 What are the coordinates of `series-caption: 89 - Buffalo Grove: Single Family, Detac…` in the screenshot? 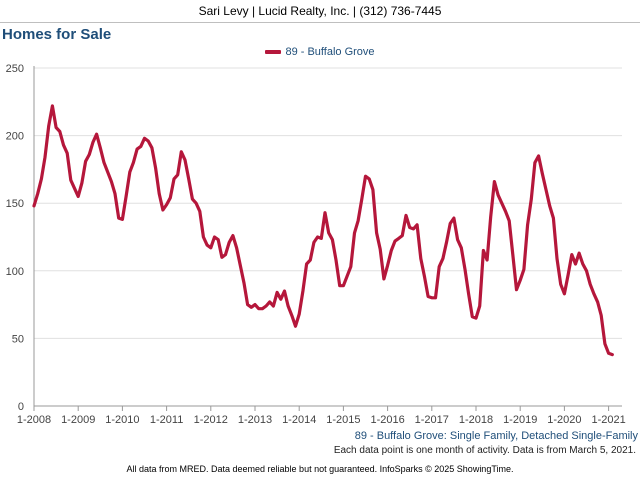 It's located at (496, 436).